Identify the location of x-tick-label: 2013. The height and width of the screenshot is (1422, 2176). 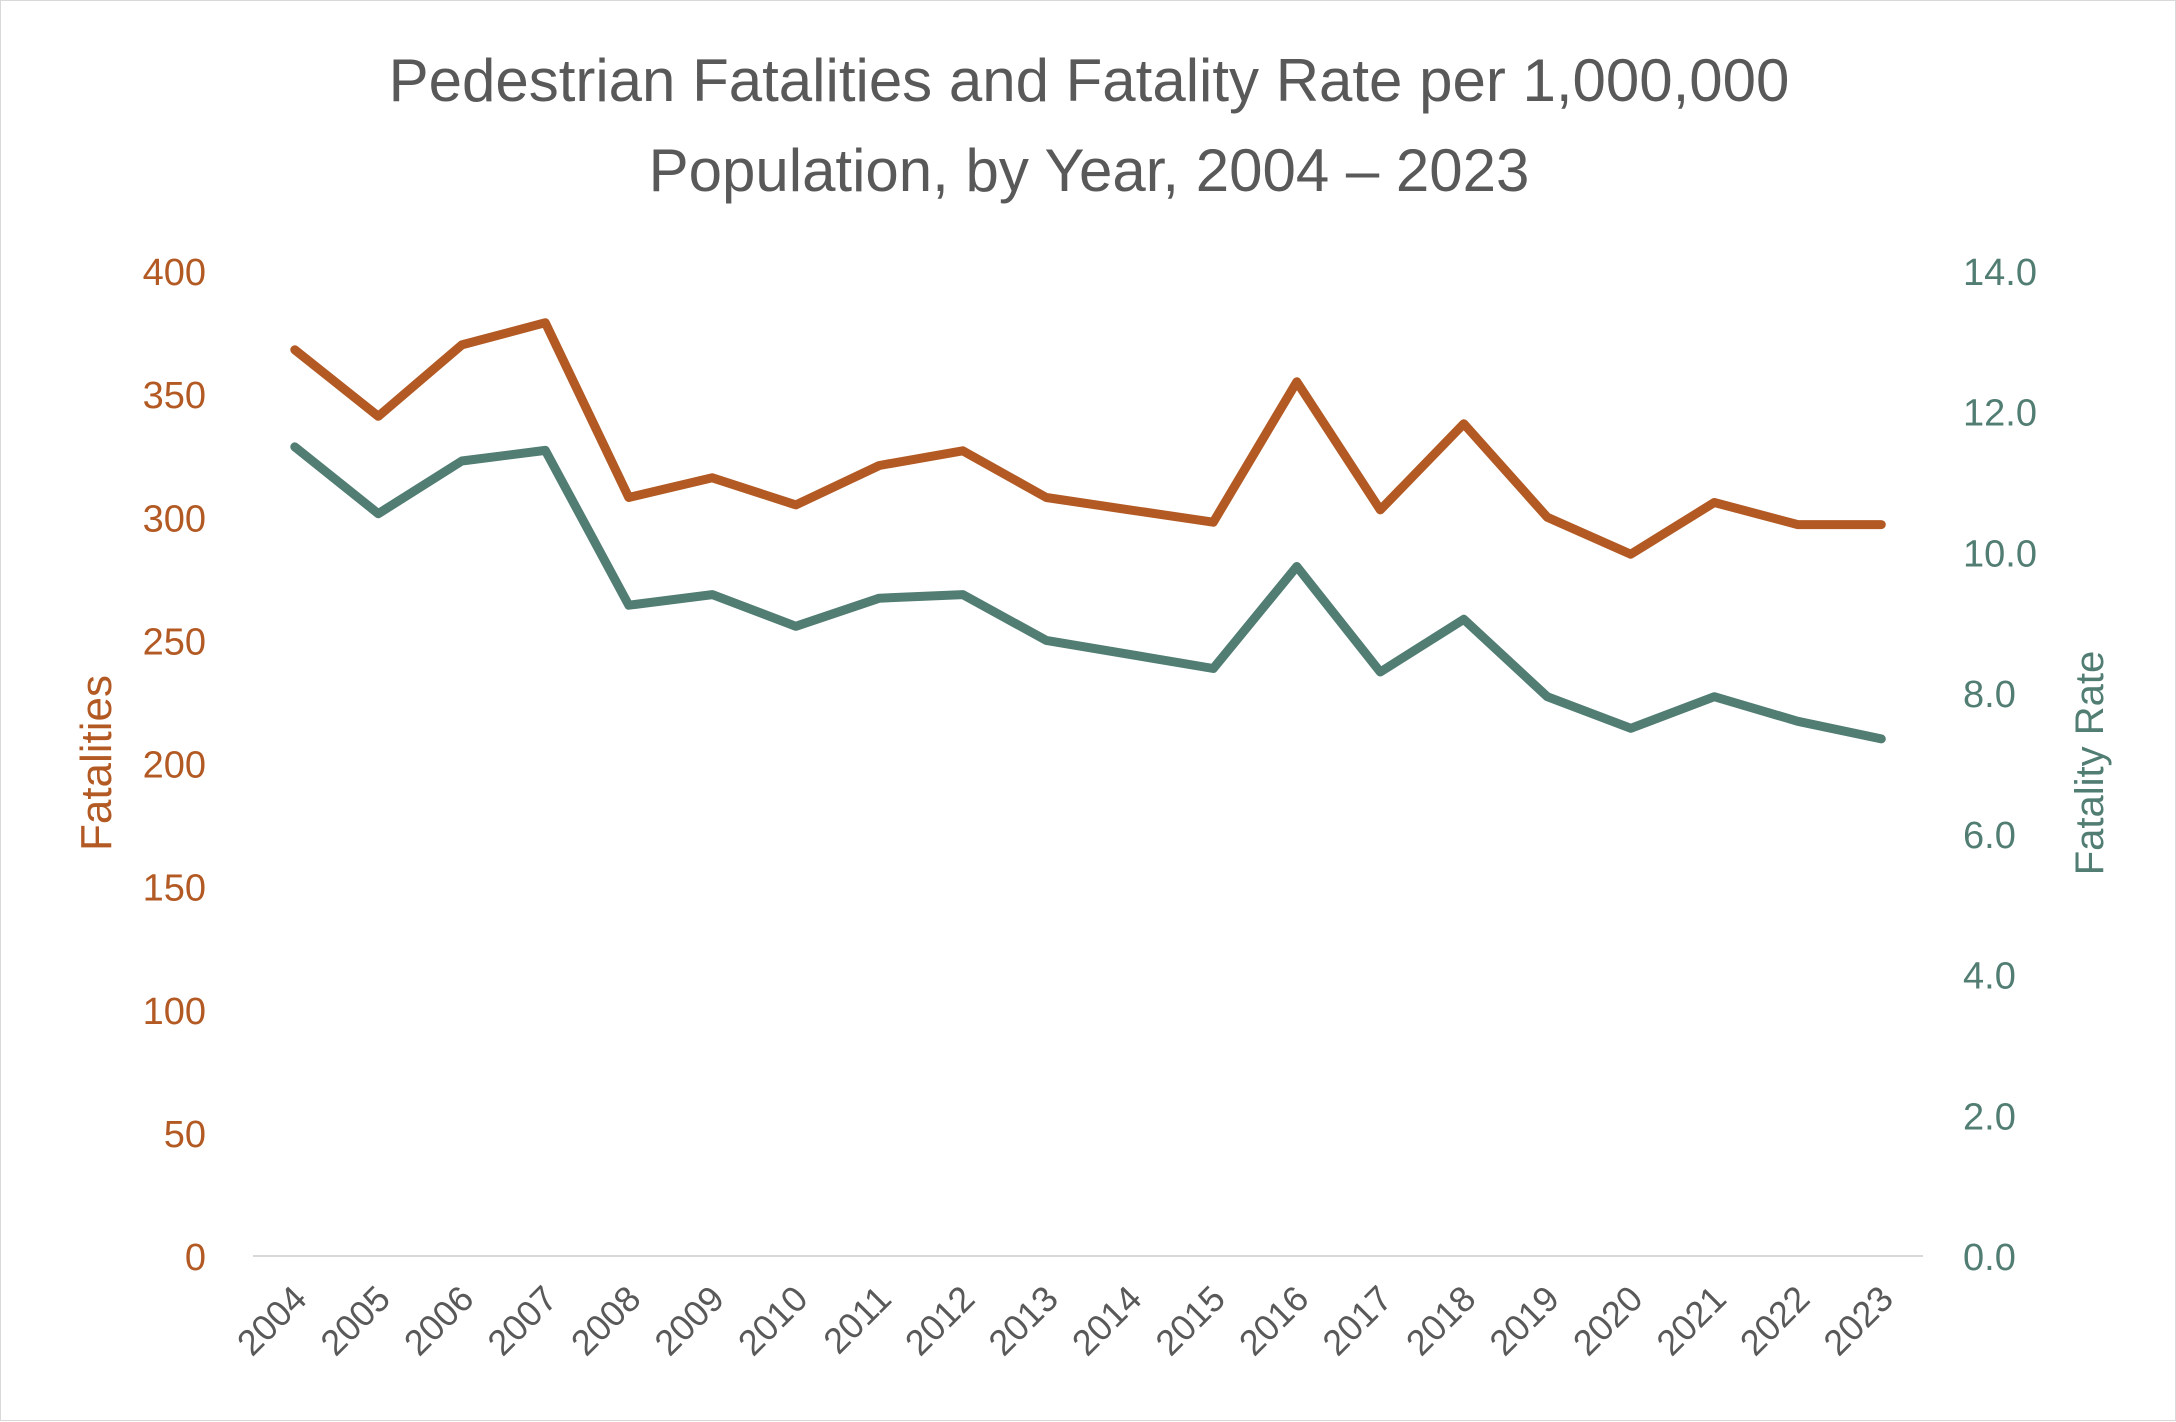
(1023, 1321).